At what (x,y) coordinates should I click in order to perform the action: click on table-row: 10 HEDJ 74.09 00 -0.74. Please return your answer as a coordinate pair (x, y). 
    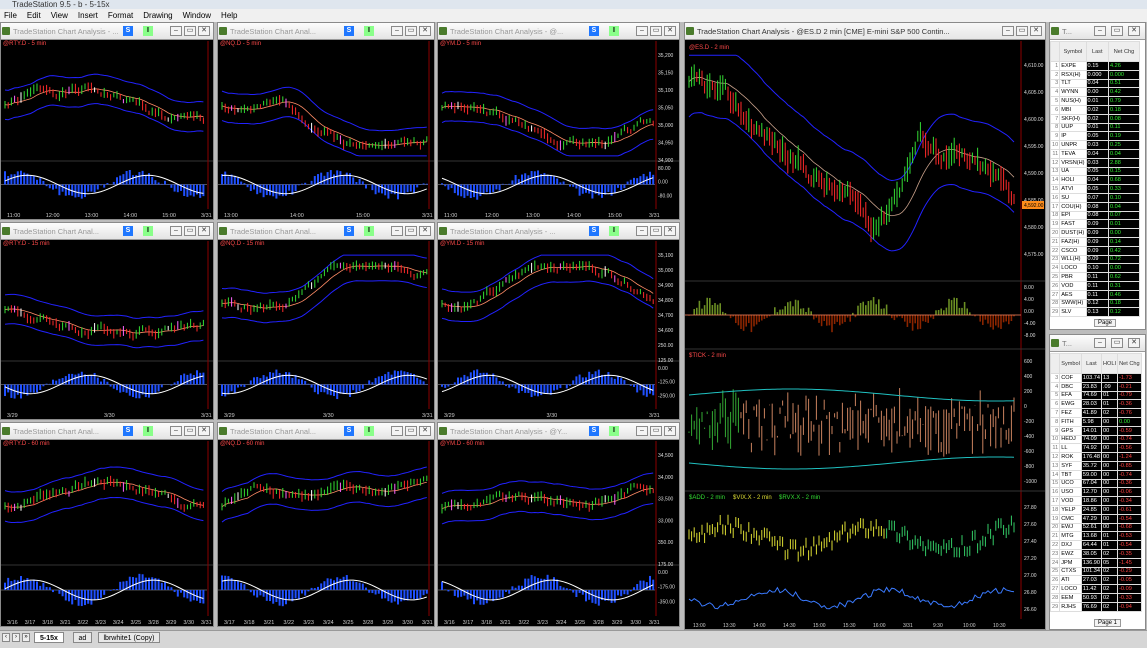
    Looking at the image, I should click on (1096, 439).